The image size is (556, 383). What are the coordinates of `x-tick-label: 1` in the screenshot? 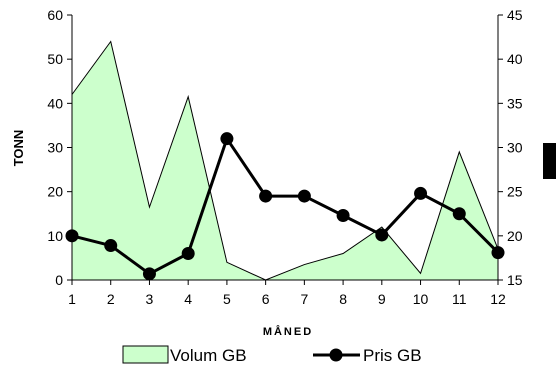 It's located at (72, 299).